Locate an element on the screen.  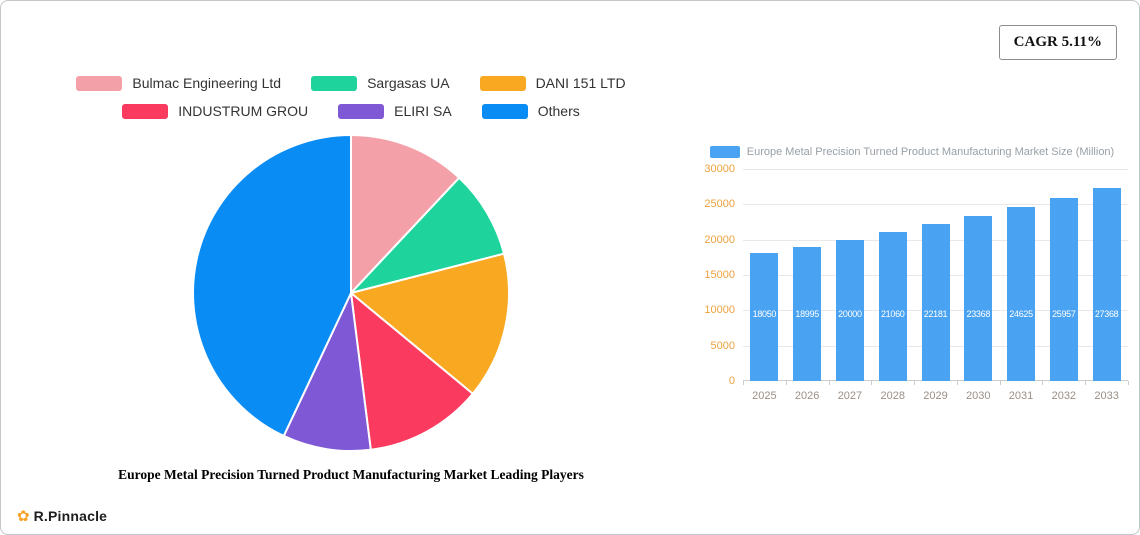
pie-slice-dani-151-ltd is located at coordinates (430, 323).